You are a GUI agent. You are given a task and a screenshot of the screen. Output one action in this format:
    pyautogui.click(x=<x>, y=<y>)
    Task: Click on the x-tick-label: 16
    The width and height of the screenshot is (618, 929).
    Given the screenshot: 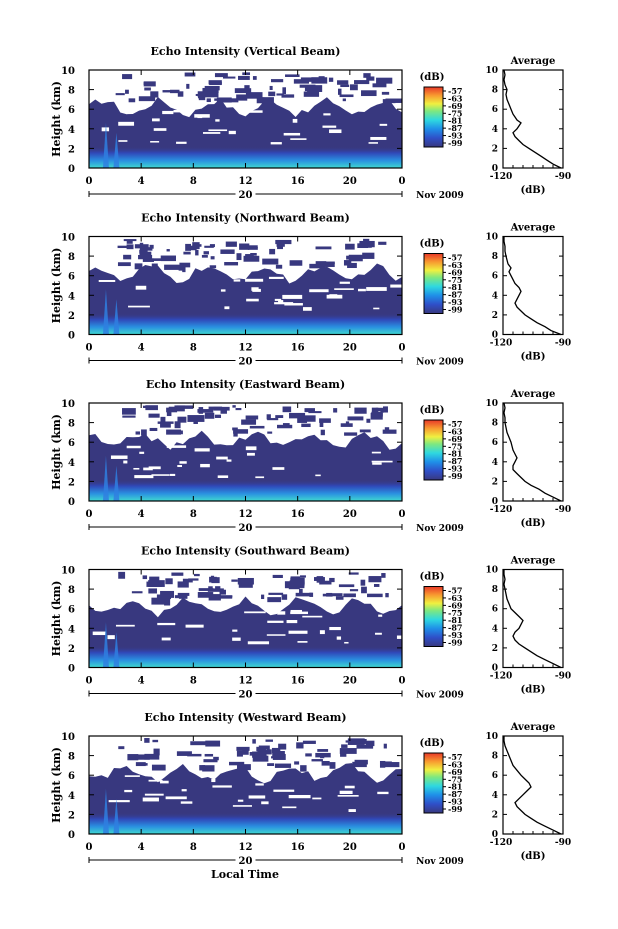 What is the action you would take?
    pyautogui.click(x=298, y=847)
    